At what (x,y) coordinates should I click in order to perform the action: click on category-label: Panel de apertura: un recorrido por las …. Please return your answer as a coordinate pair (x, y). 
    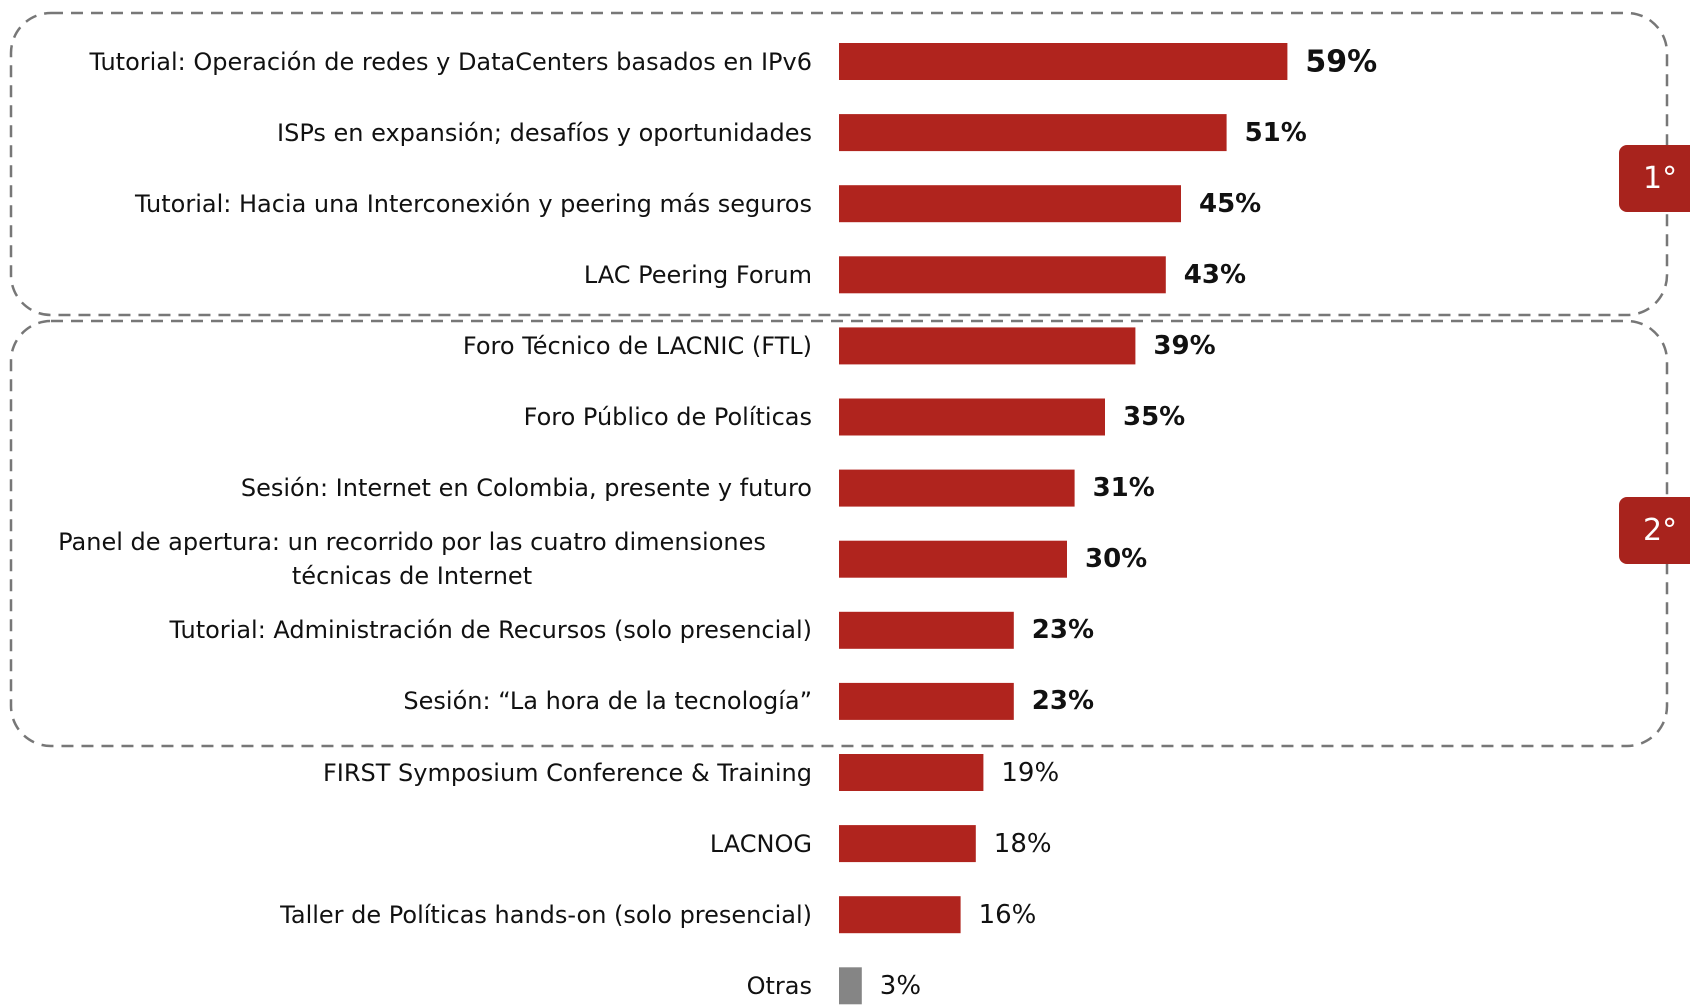
    Looking at the image, I should click on (412, 559).